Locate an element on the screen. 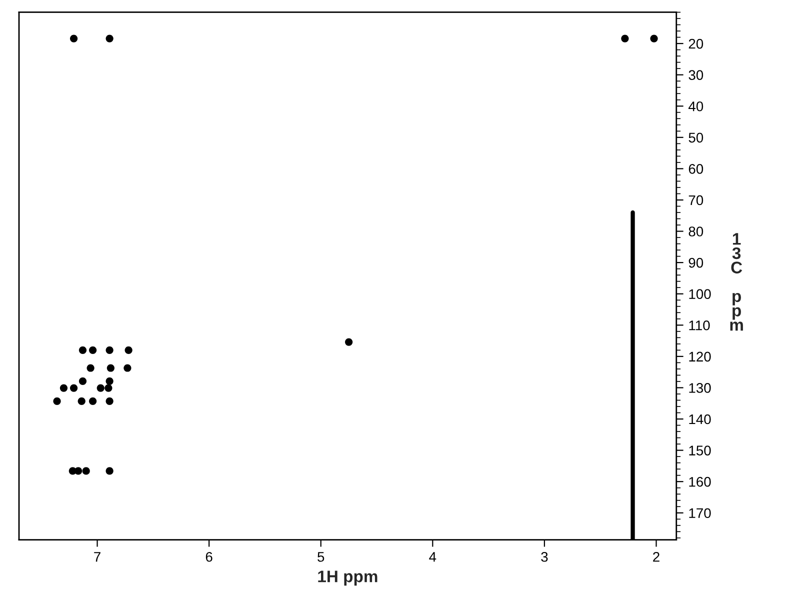  y-tick-label: 140 is located at coordinates (700, 419).